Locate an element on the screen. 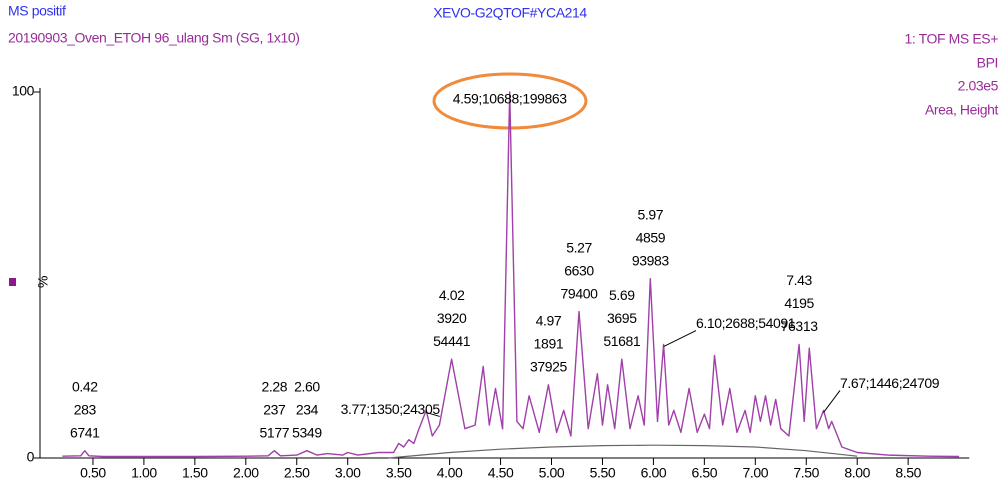 Image resolution: width=1003 pixels, height=500 pixels. x-tick-label: 6.50 is located at coordinates (705, 473).